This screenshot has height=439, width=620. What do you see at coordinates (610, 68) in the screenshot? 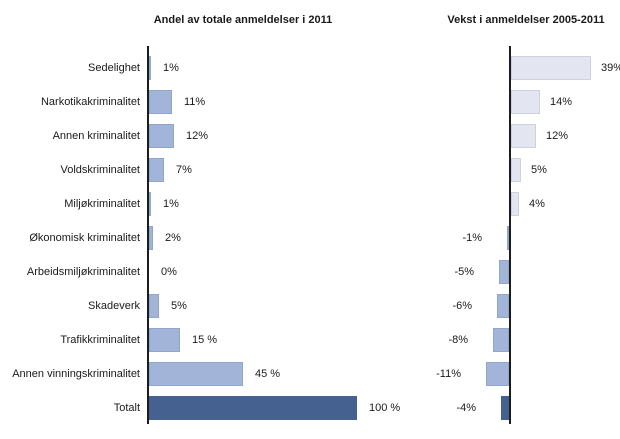
I see `growth-value-label: 39%` at bounding box center [610, 68].